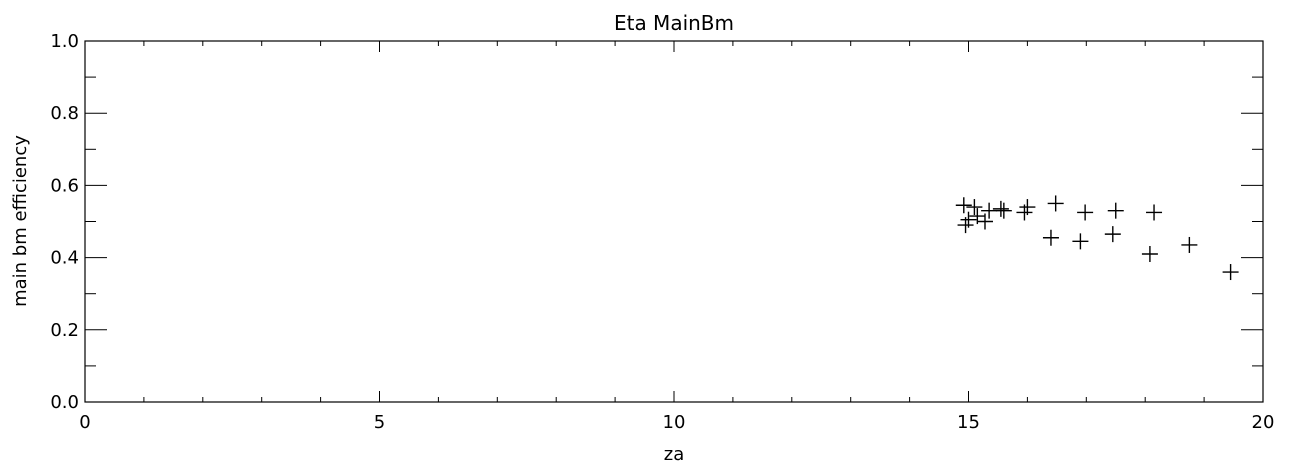 The image size is (1291, 466). What do you see at coordinates (84, 422) in the screenshot?
I see `x-tick-label: 0` at bounding box center [84, 422].